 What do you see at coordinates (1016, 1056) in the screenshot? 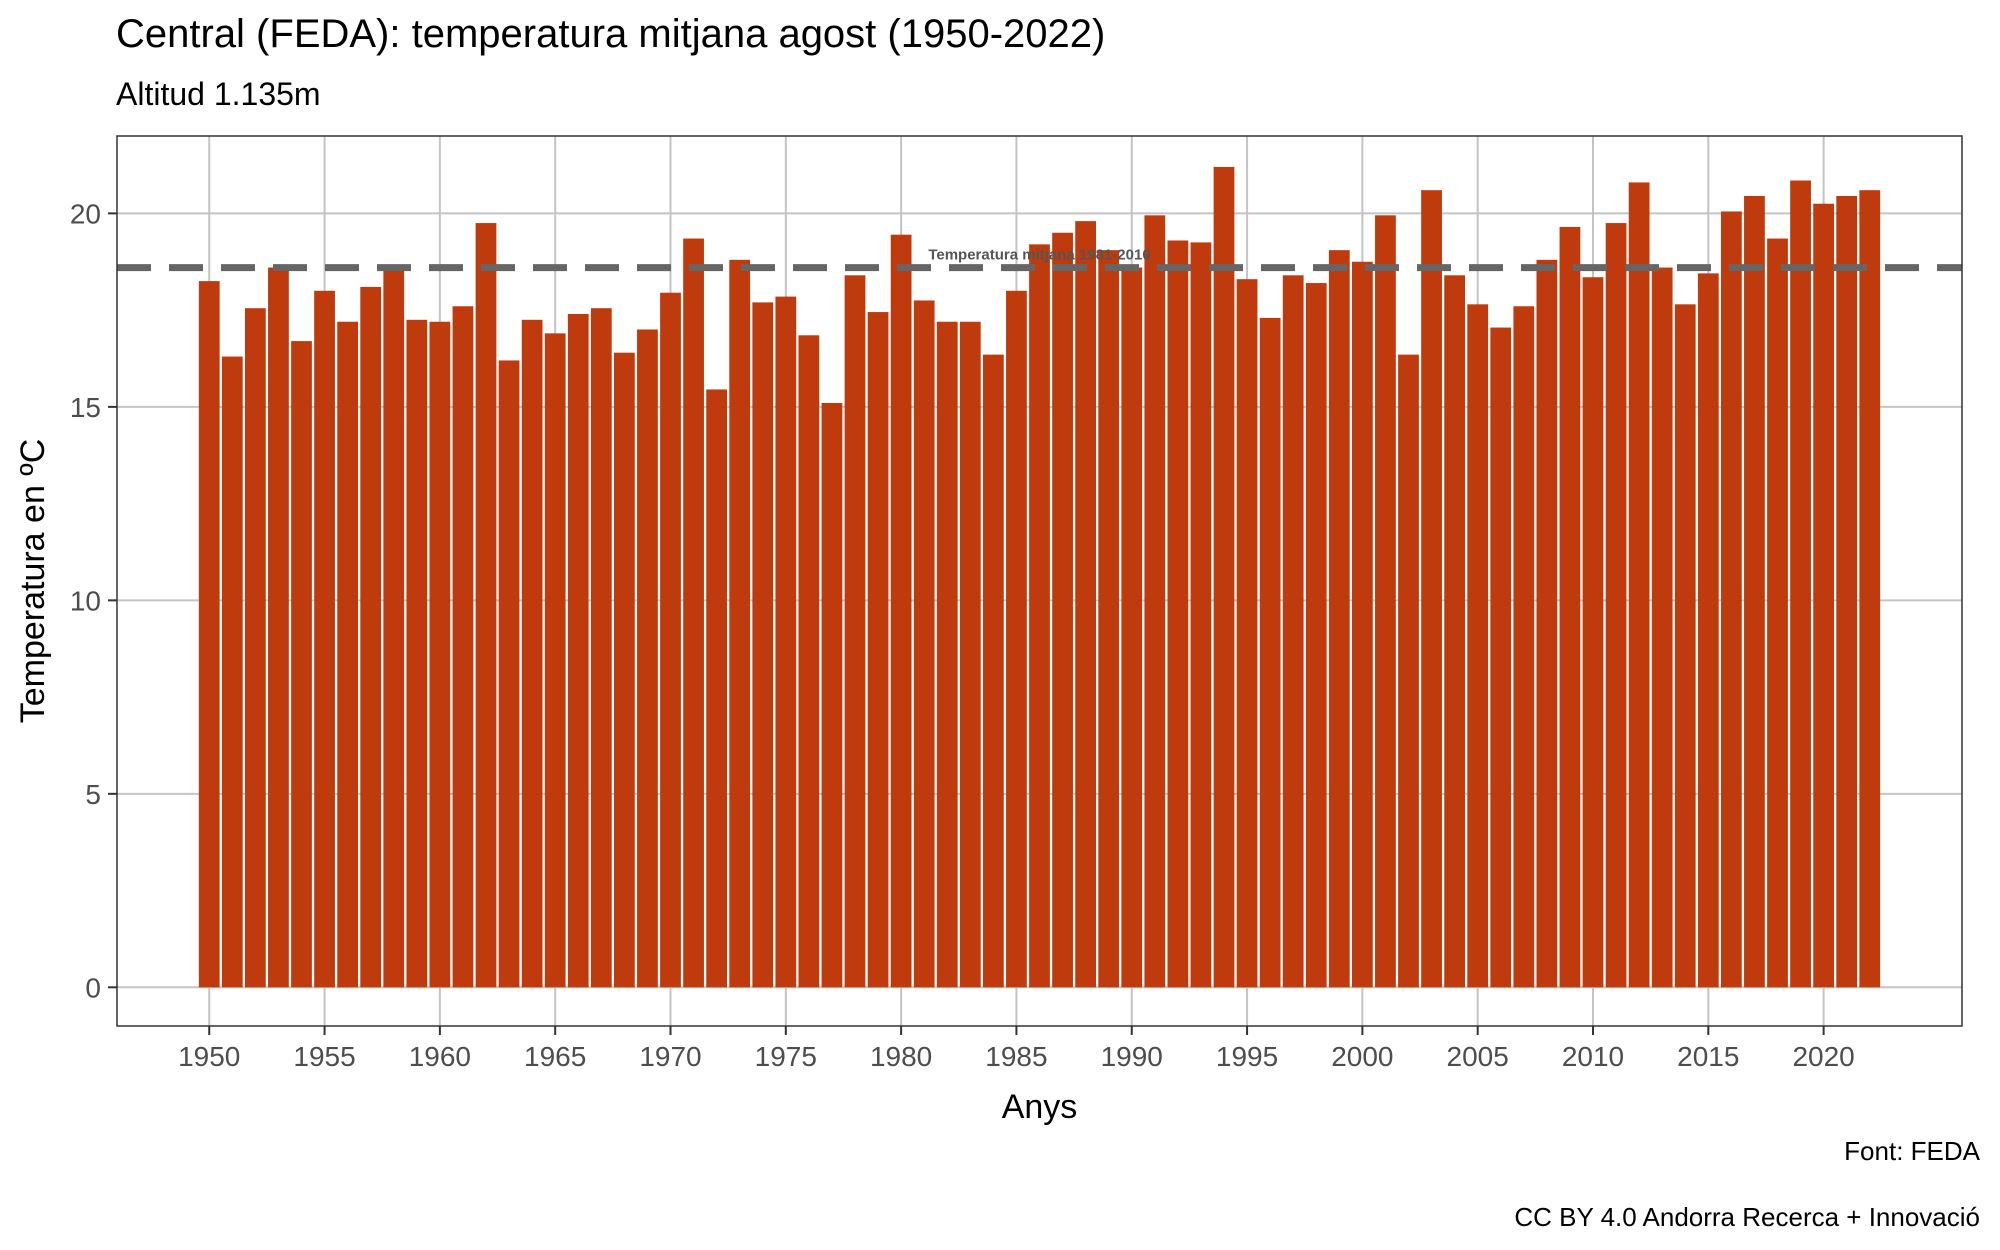
I see `x-tick-label: 1985` at bounding box center [1016, 1056].